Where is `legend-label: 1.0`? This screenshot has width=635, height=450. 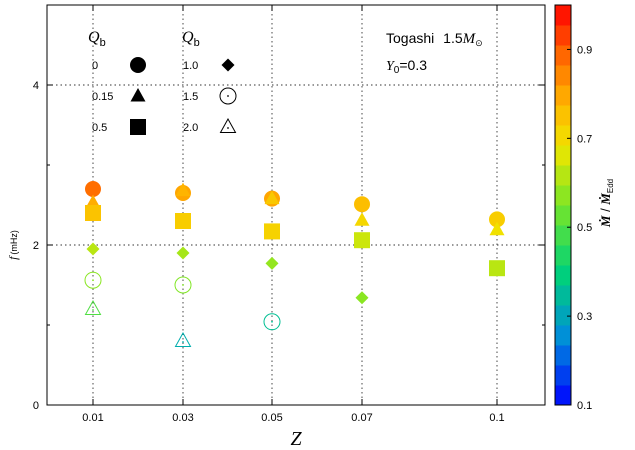 legend-label: 1.0 is located at coordinates (190, 66).